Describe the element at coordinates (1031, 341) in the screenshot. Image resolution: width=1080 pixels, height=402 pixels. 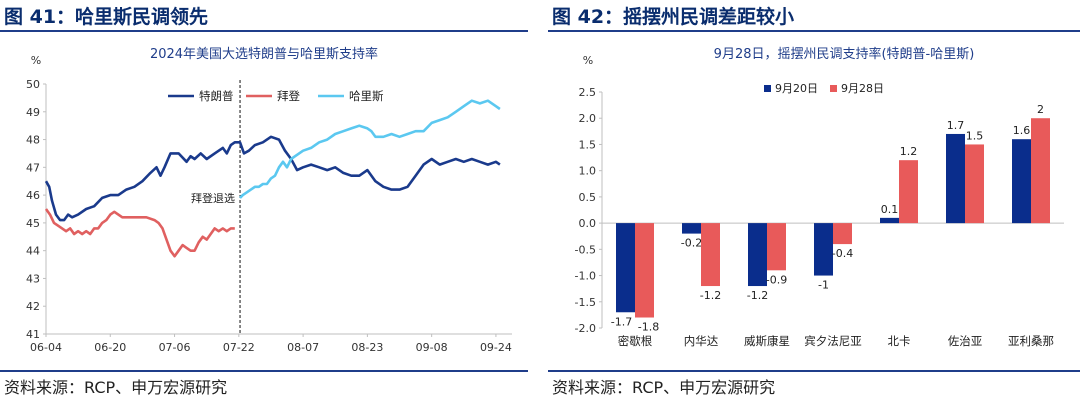
I see `bar-category-label: 亚利桑那` at that location.